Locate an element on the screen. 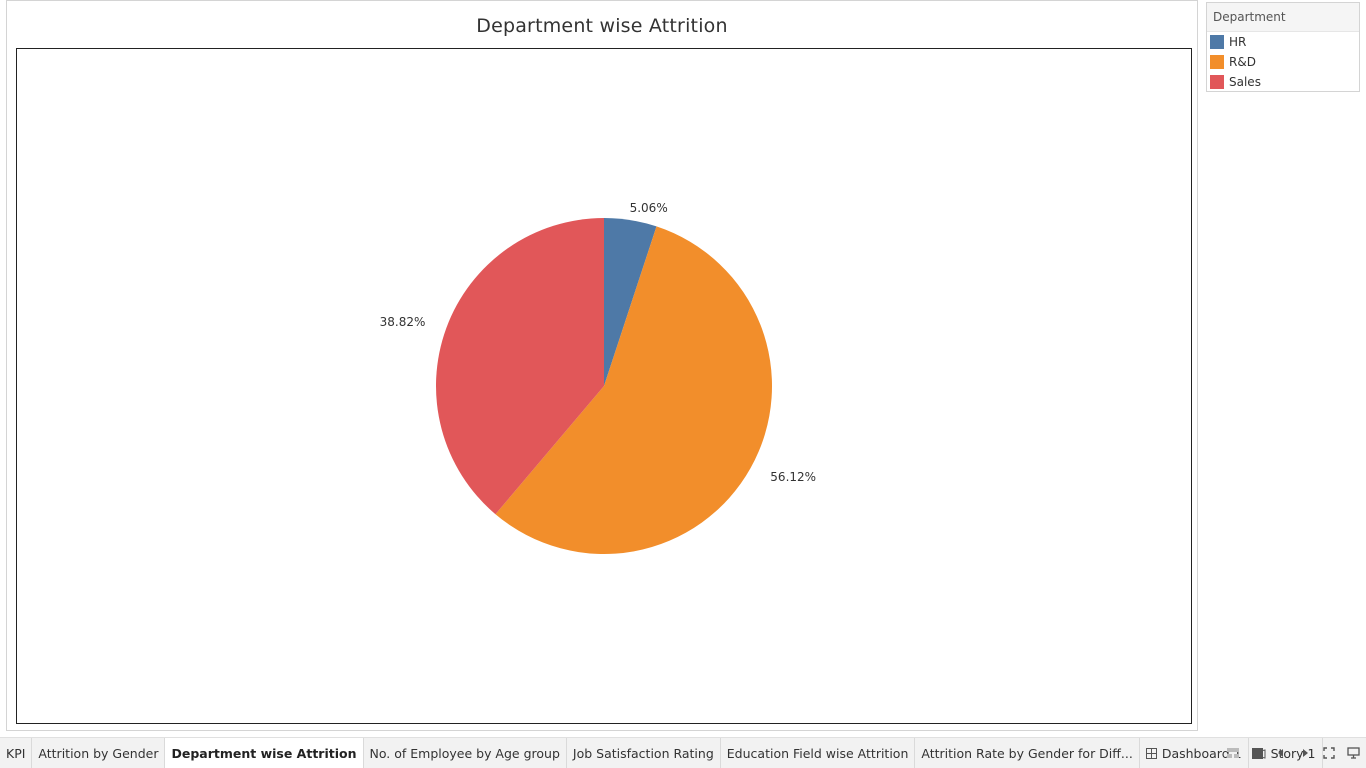 The height and width of the screenshot is (768, 1366). sheet-navigation-controls is located at coordinates (1293, 753).